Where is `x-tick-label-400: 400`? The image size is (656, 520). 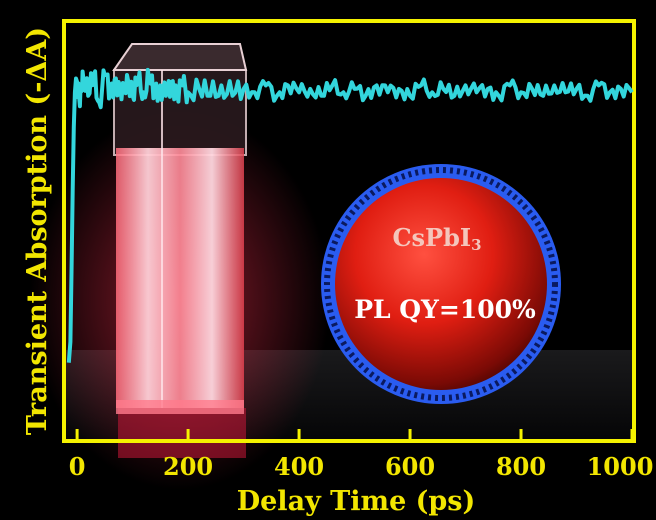 x-tick-label-400: 400 is located at coordinates (299, 466).